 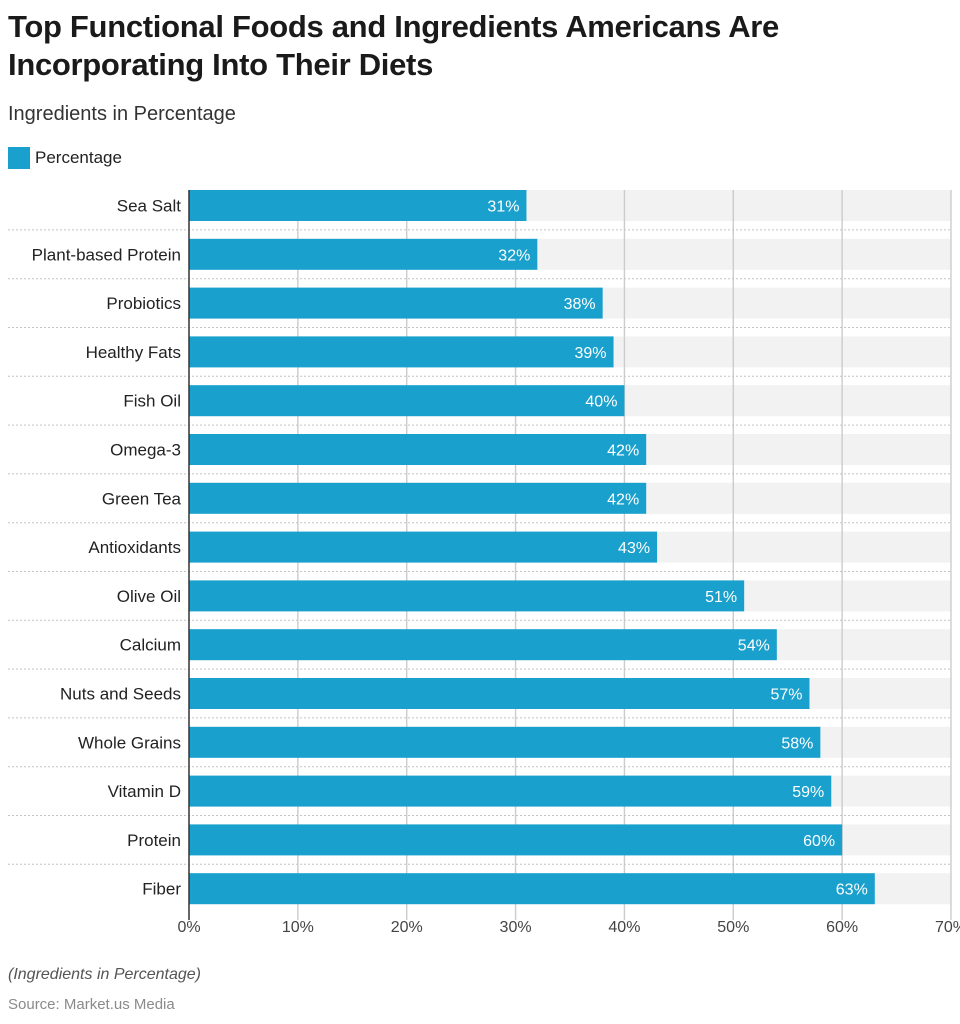 What do you see at coordinates (143, 303) in the screenshot?
I see `category-label: Probiotics` at bounding box center [143, 303].